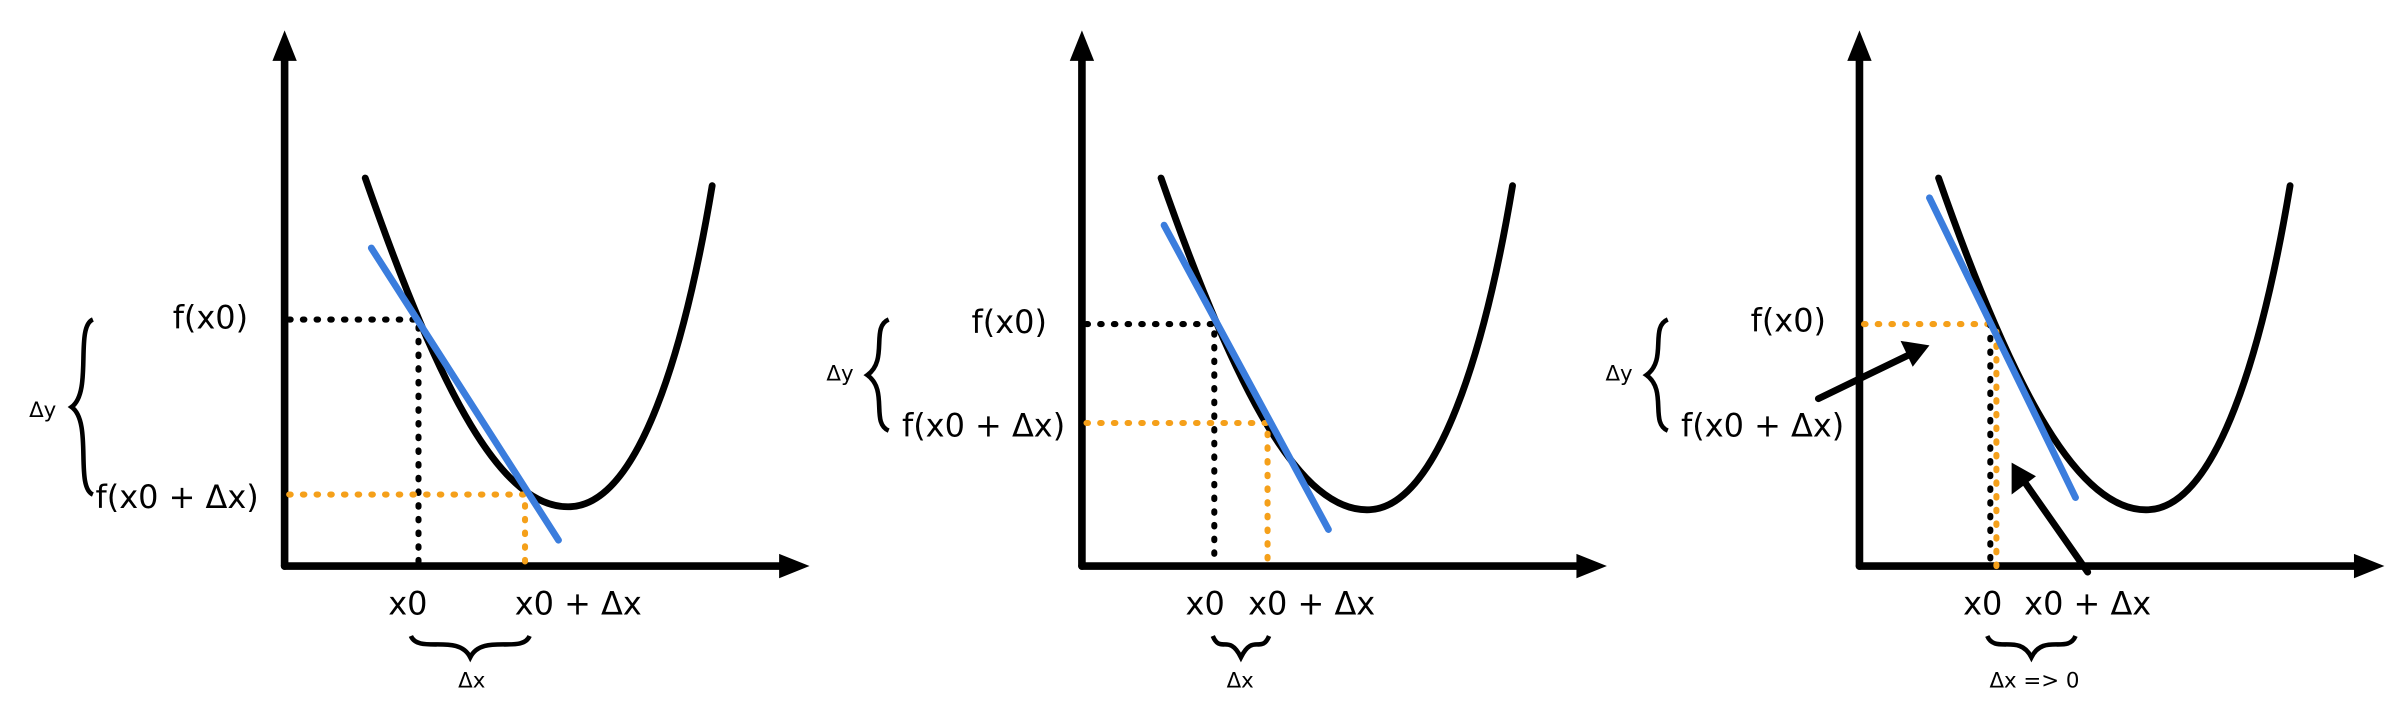 The height and width of the screenshot is (722, 2386). I want to click on curve, so click(538, 342).